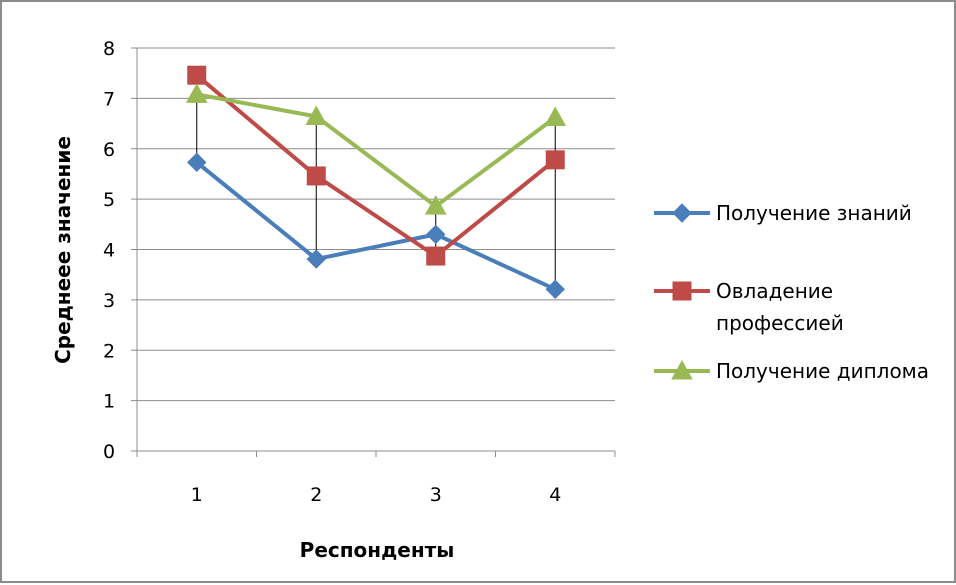  I want to click on high-low-lines, so click(376, 182).